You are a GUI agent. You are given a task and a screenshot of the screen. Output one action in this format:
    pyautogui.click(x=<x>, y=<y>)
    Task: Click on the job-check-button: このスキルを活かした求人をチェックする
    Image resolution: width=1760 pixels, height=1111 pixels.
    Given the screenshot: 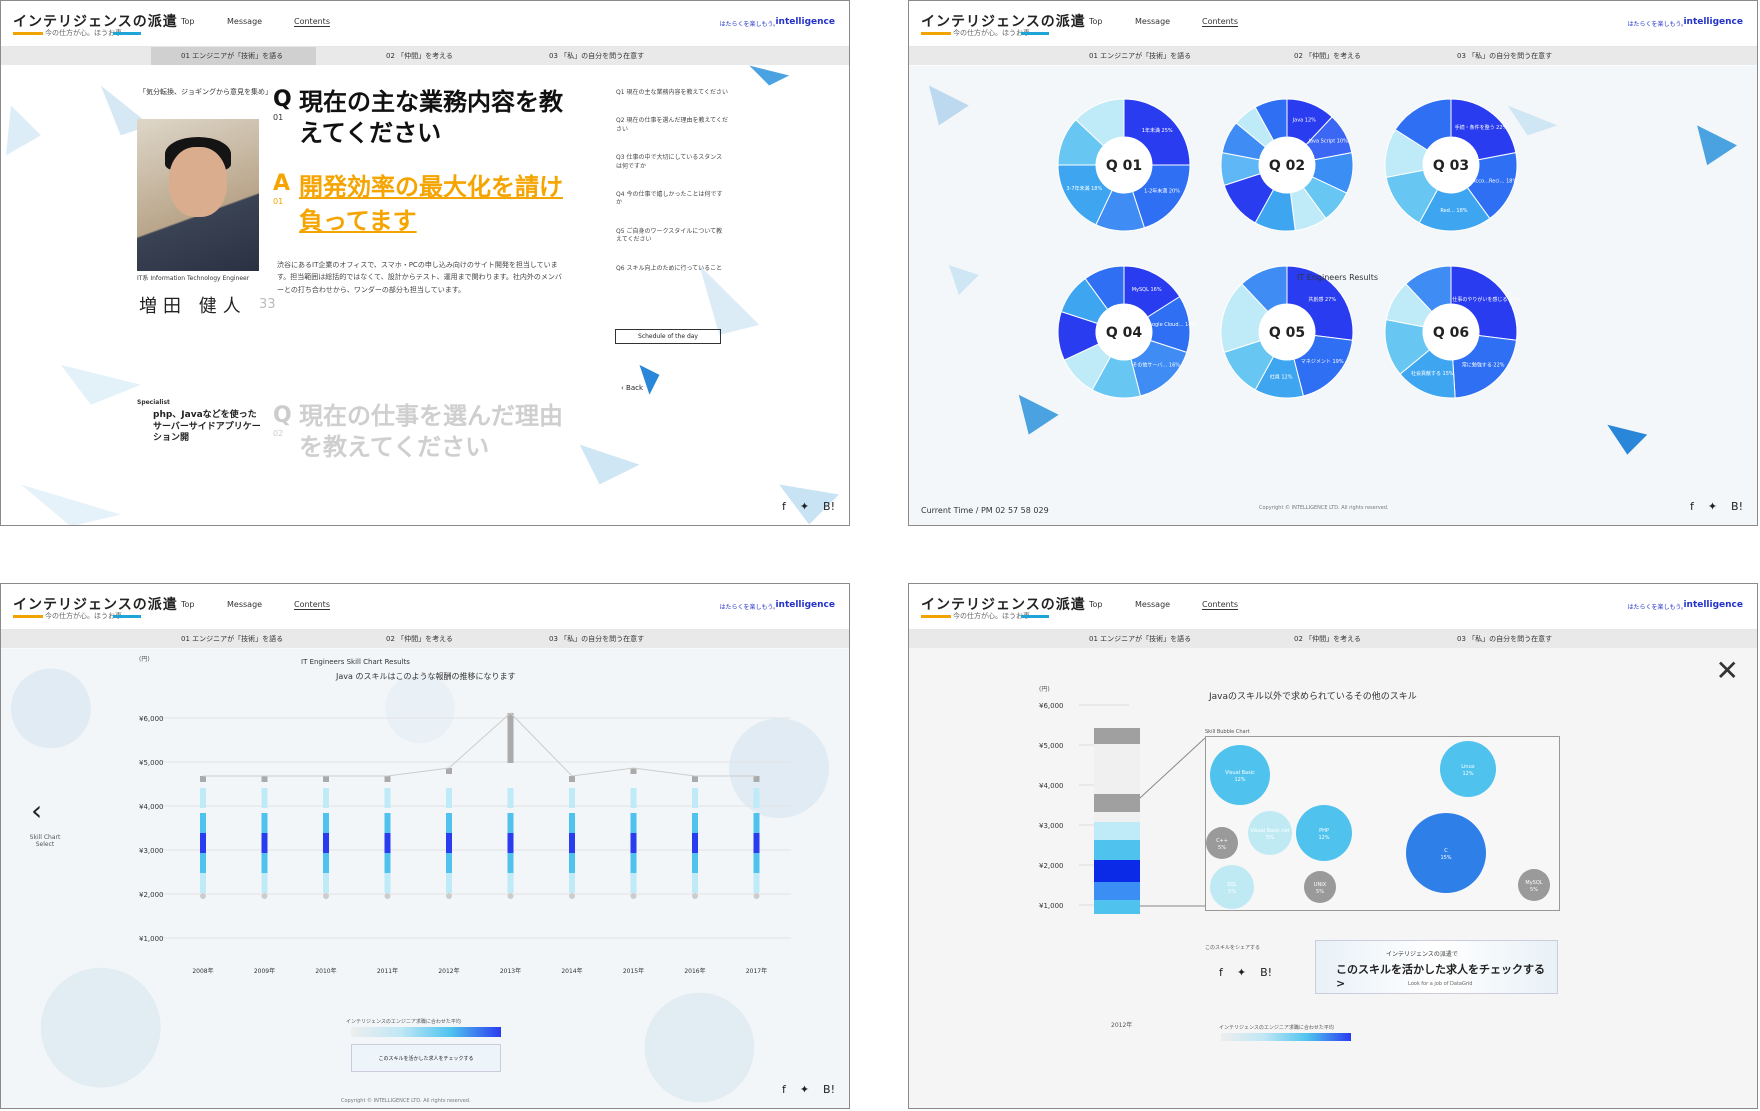 What is the action you would take?
    pyautogui.click(x=426, y=1058)
    